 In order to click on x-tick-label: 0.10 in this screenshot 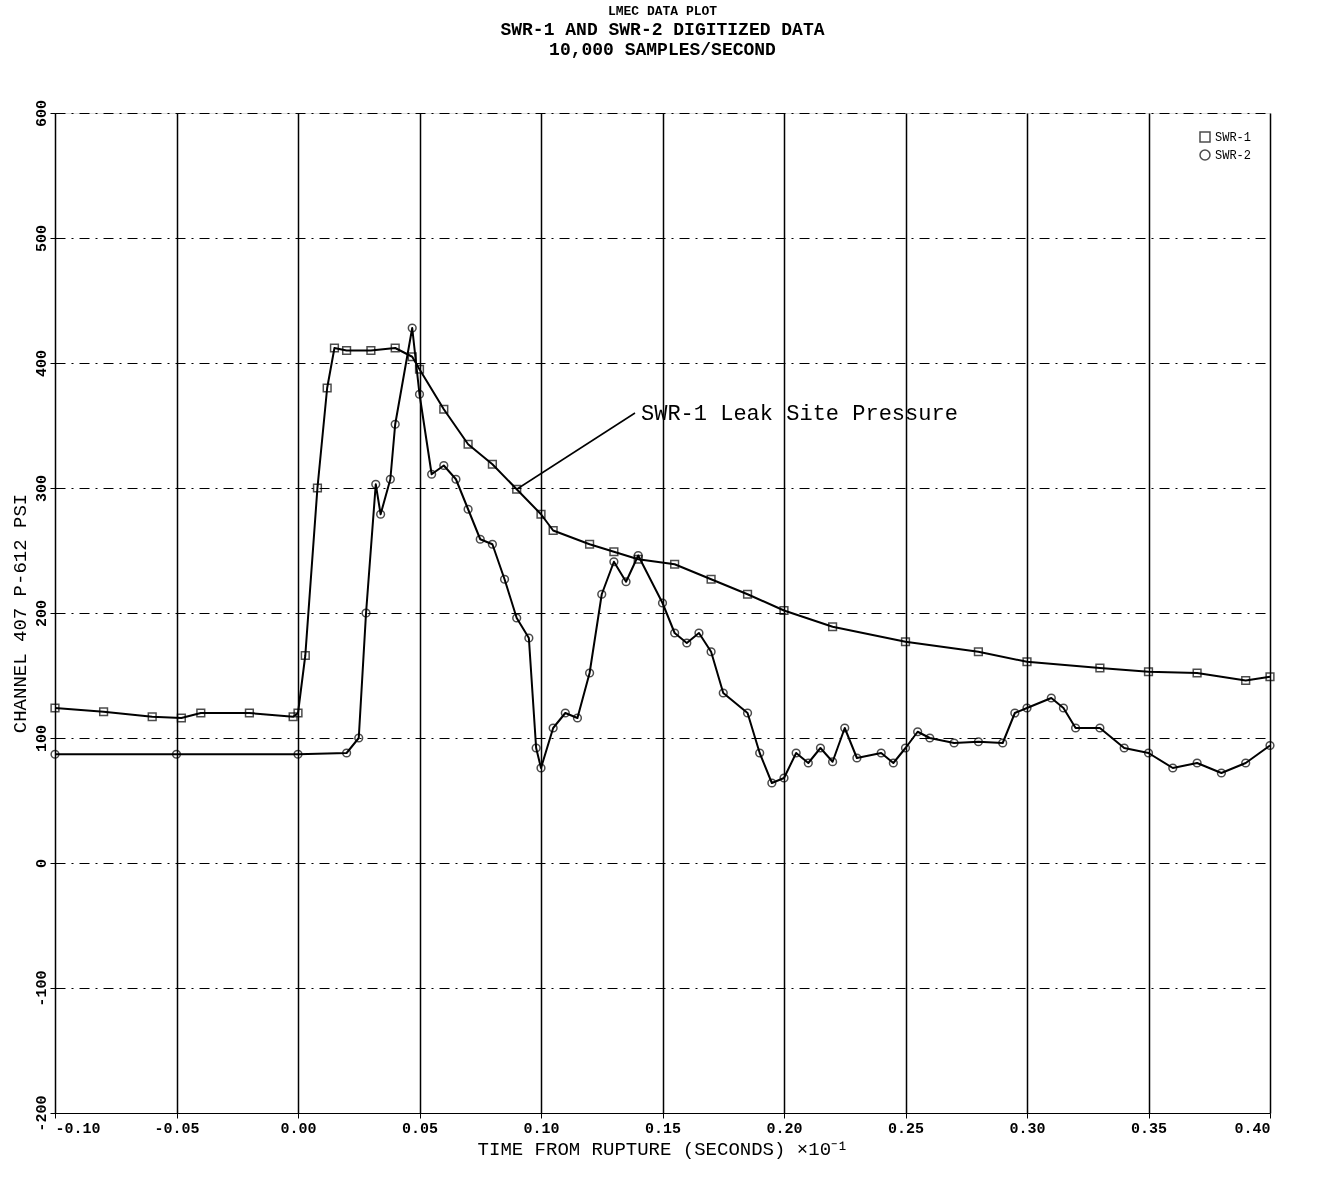, I will do `click(541, 1129)`.